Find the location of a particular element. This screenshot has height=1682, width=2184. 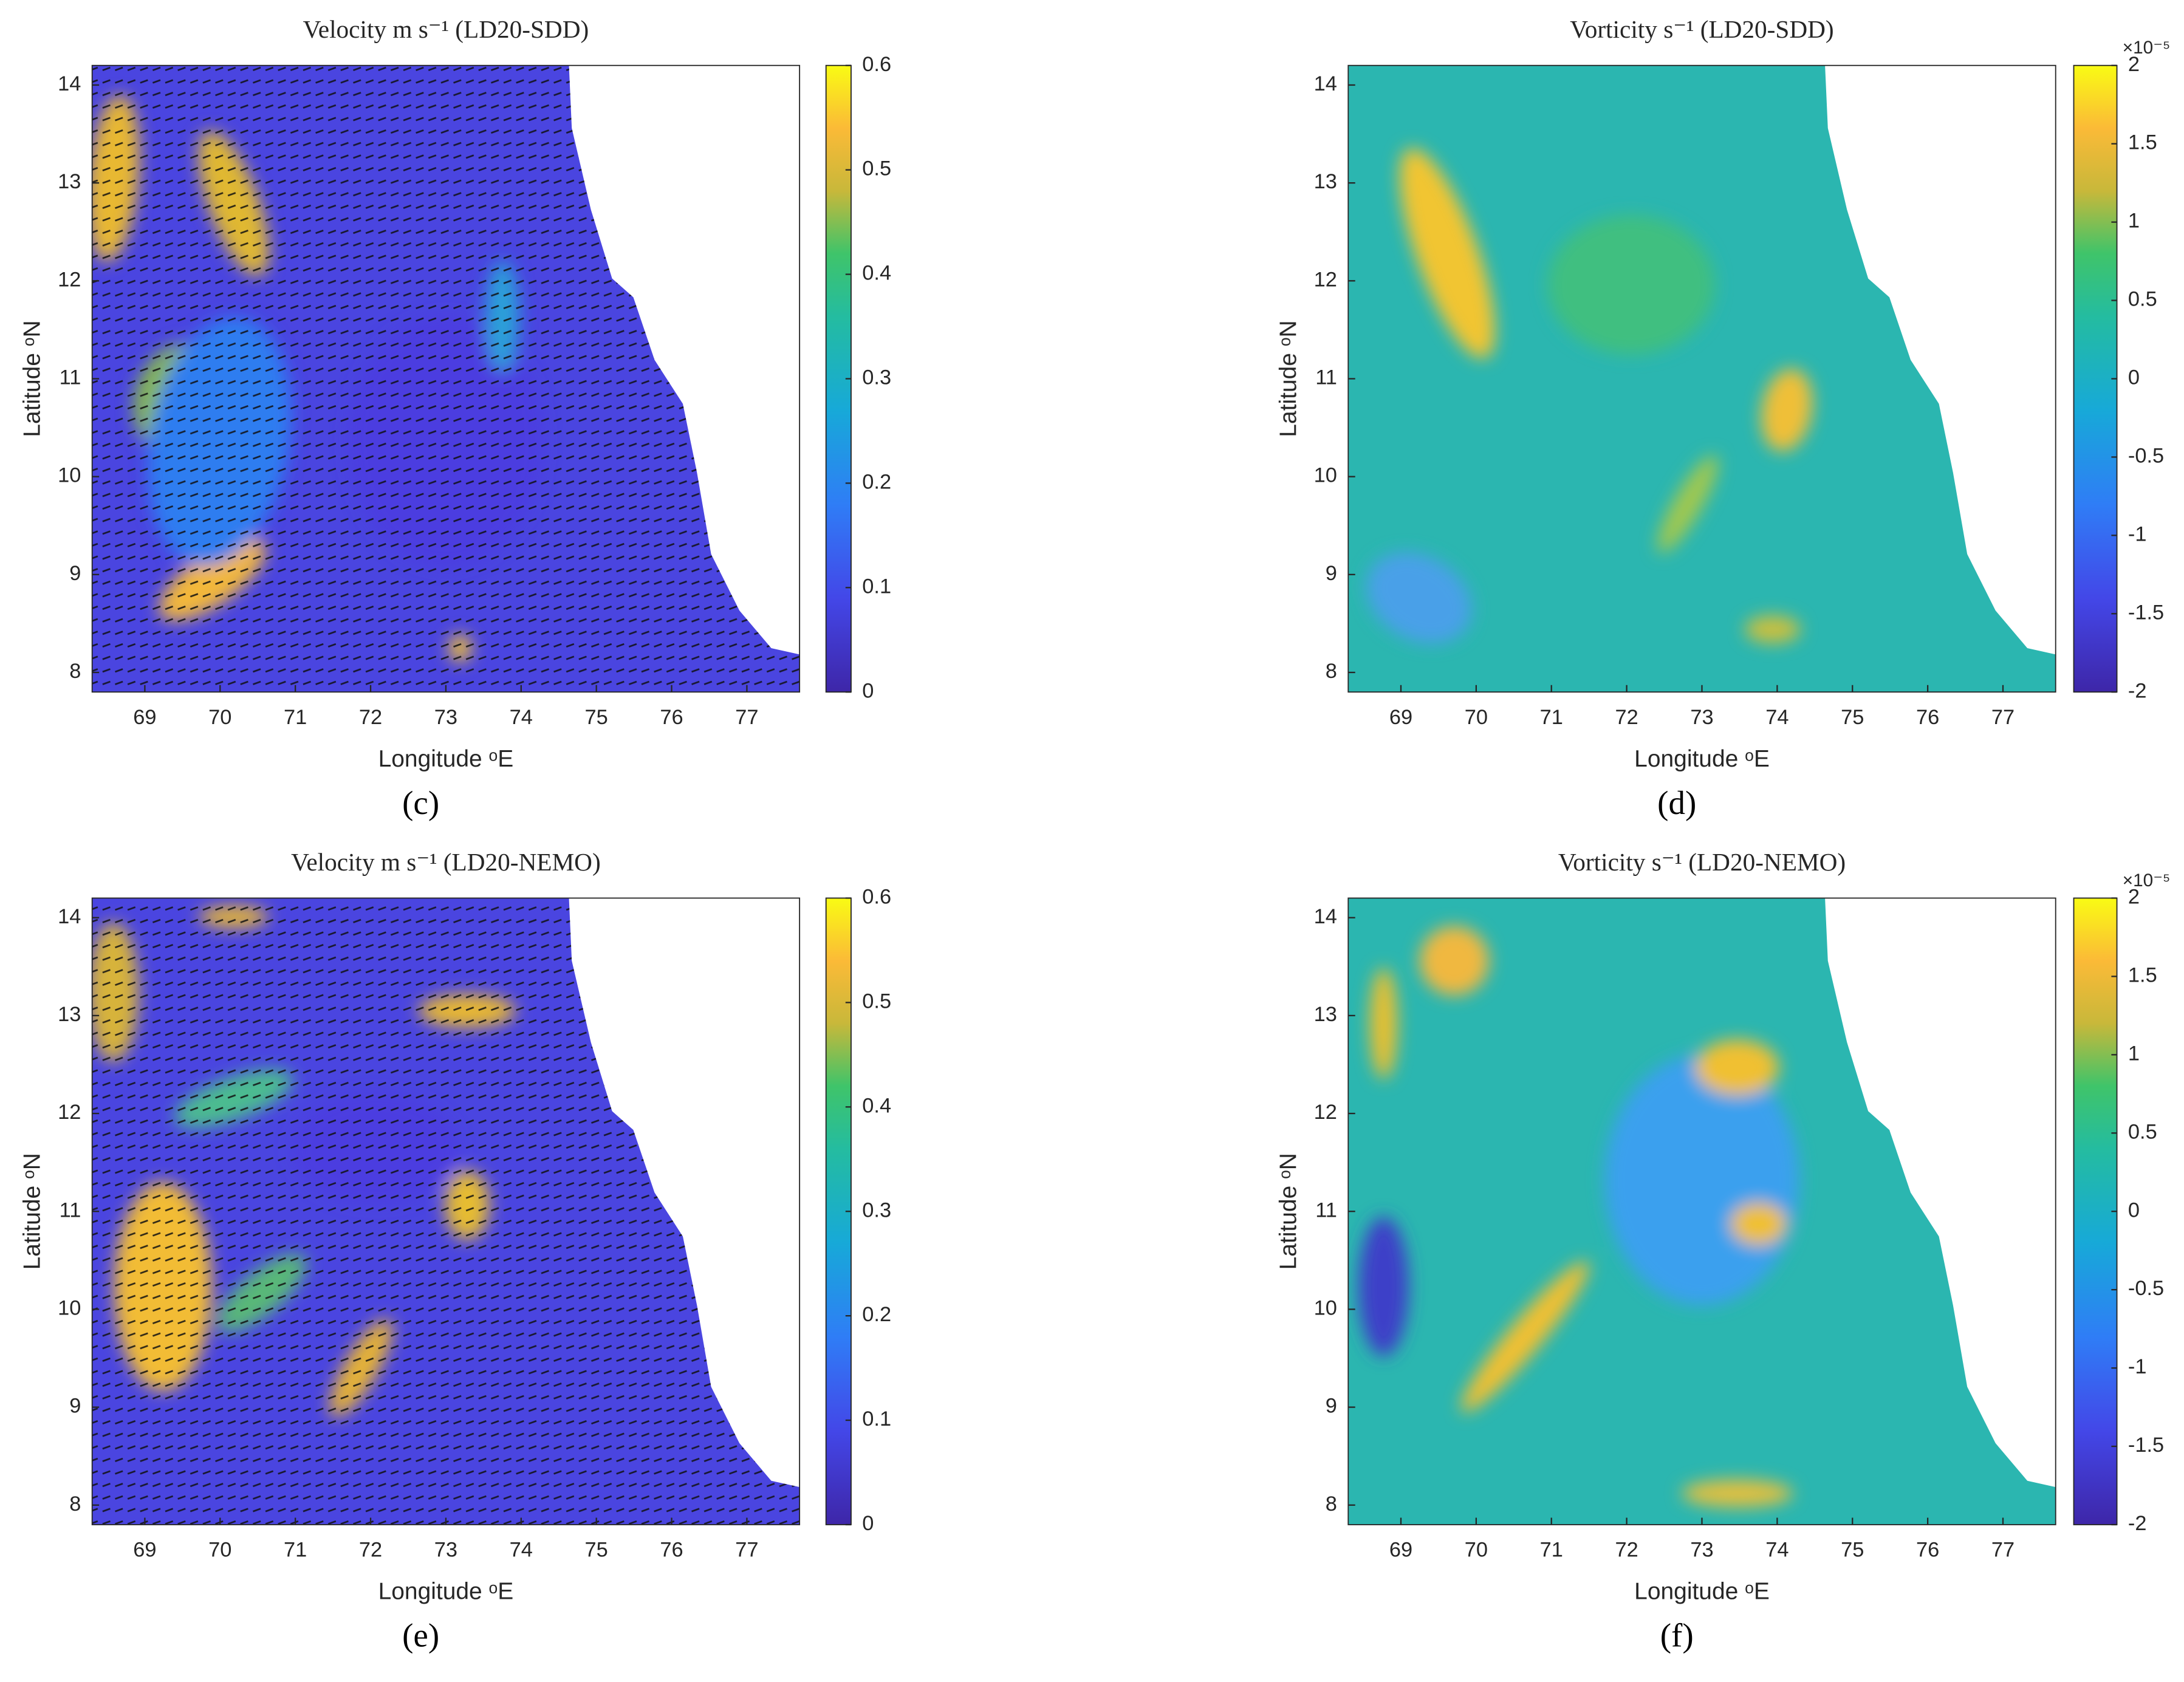

chart-title: Velocity m s⁻¹ (LD20-NEMO) is located at coordinates (446, 862).